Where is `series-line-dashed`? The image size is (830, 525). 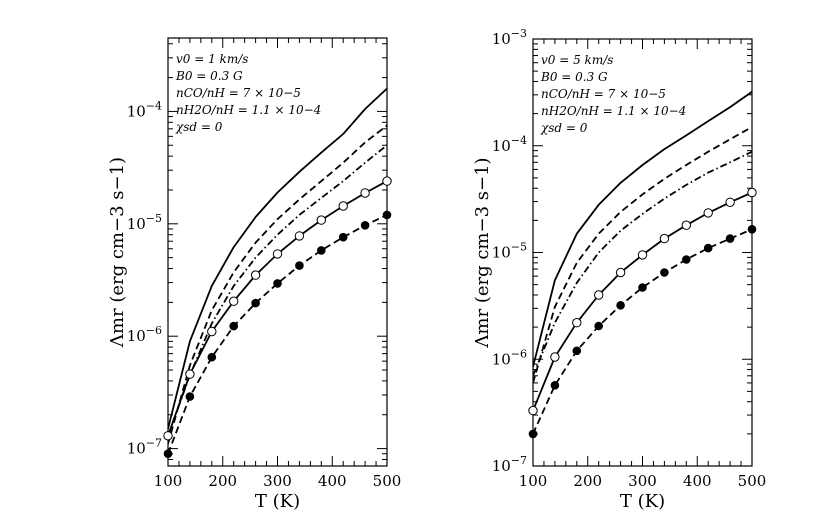 series-line-dashed is located at coordinates (642, 255).